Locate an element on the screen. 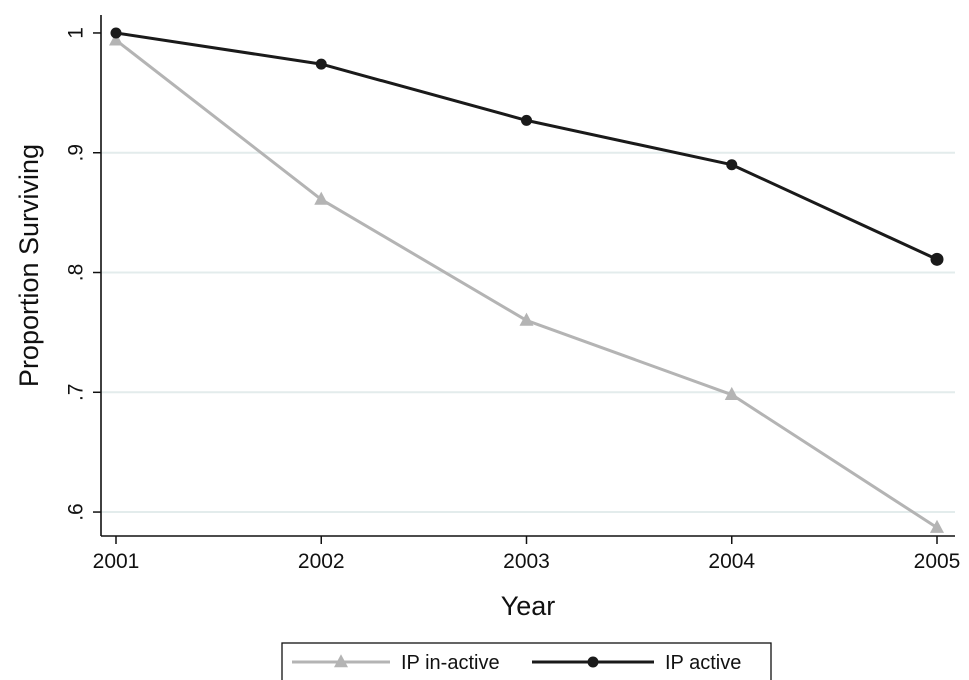 The image size is (969, 680). x-tick-label: 2001 is located at coordinates (116, 561).